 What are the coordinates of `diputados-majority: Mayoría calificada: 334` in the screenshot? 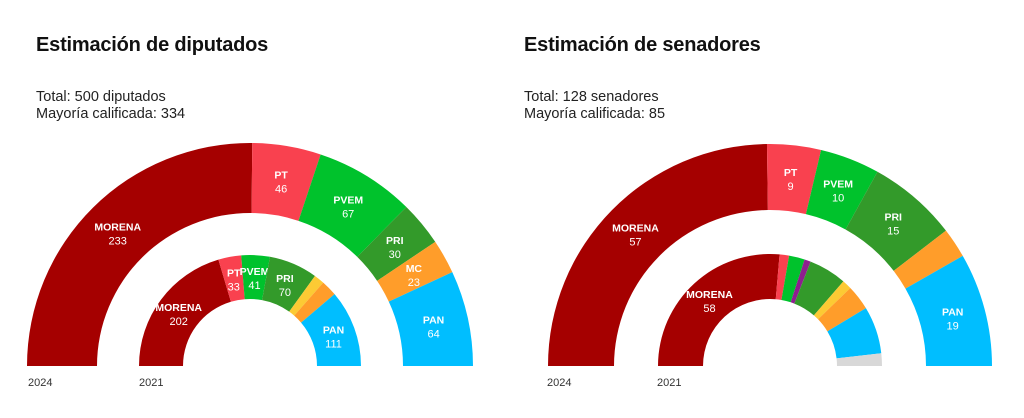 It's located at (111, 114).